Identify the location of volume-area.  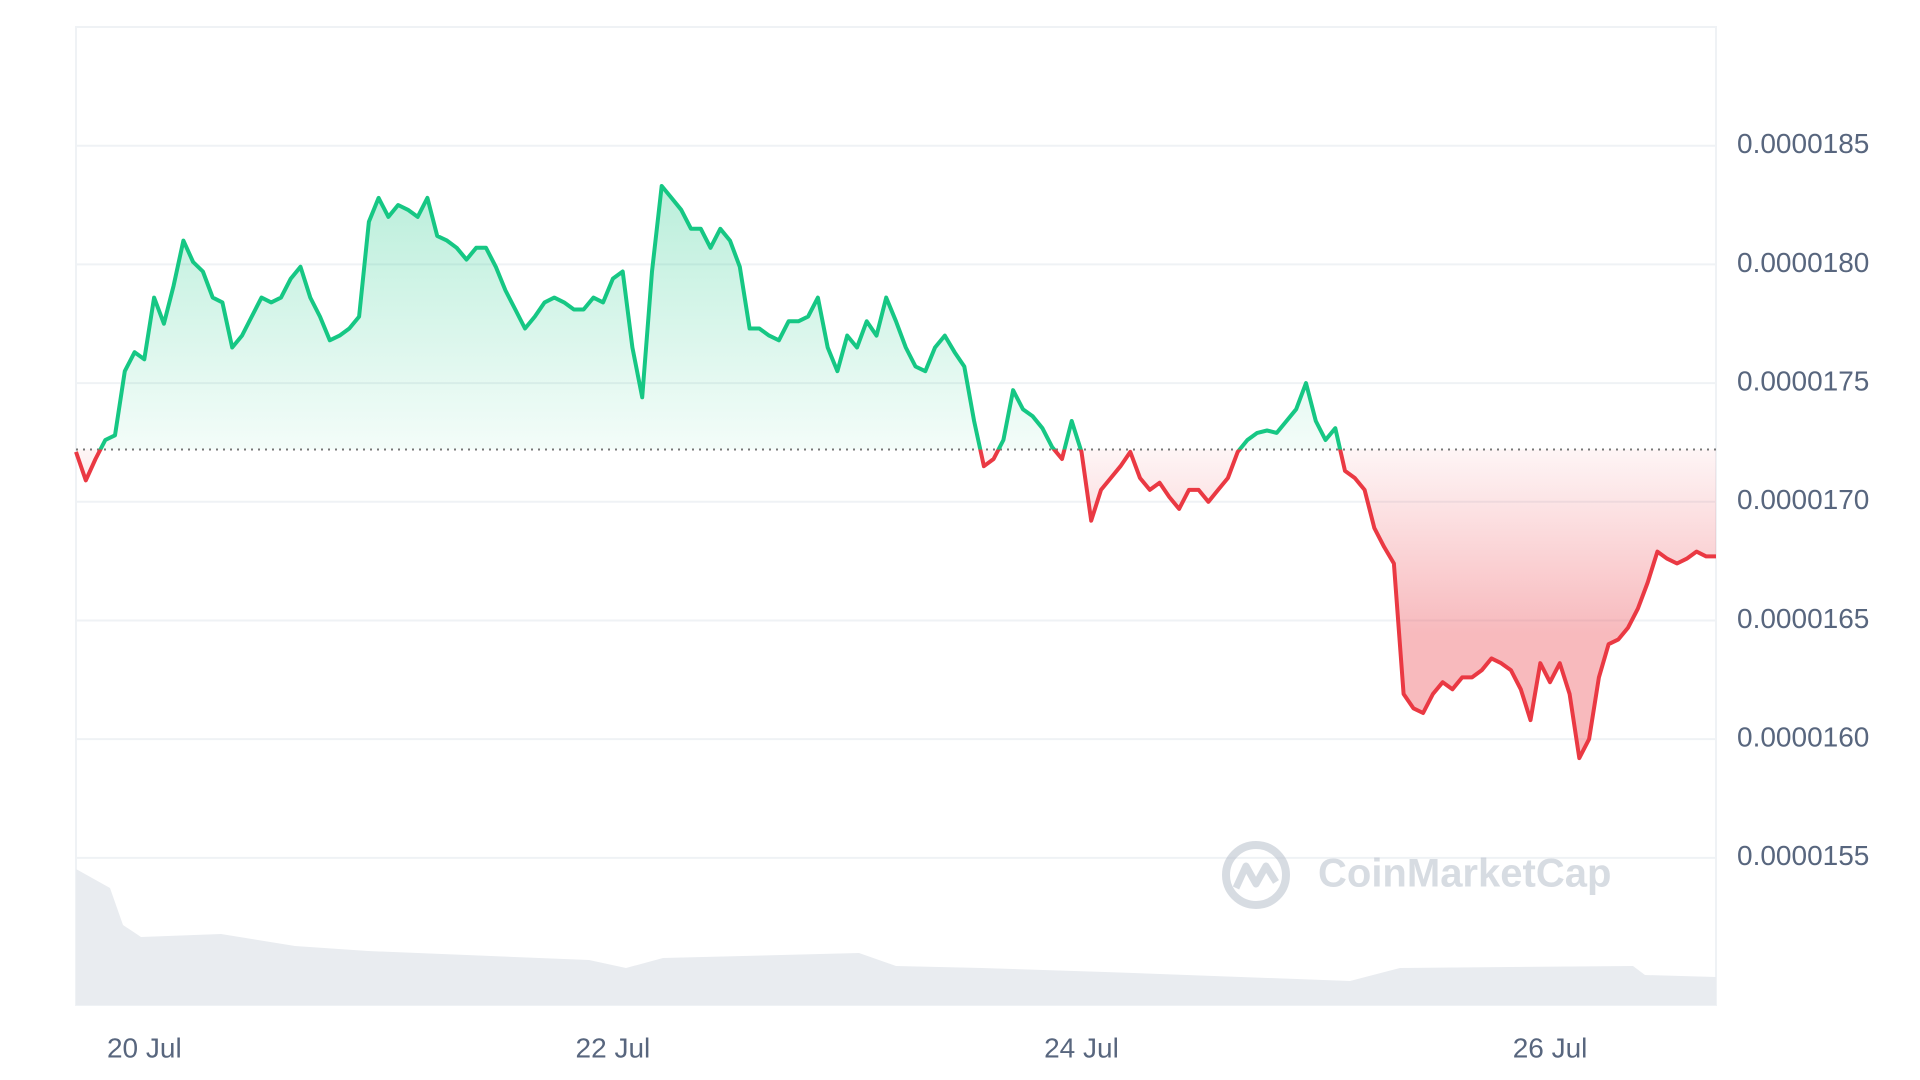
(896, 937).